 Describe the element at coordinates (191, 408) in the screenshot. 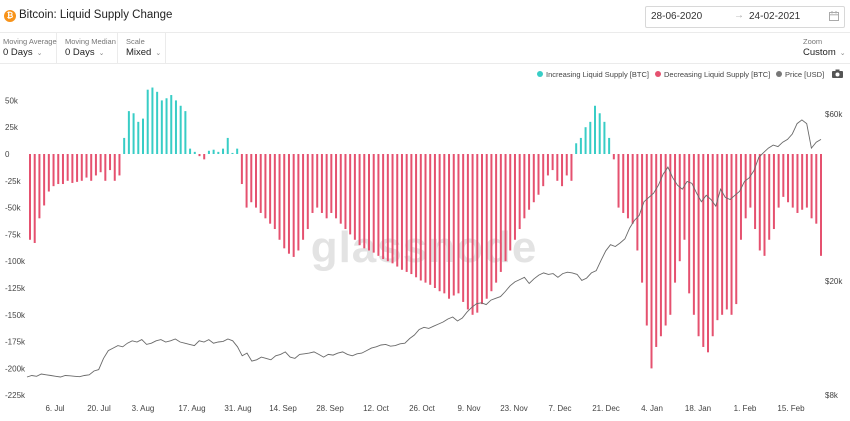

I see `x-tick-label: 17. Aug` at that location.